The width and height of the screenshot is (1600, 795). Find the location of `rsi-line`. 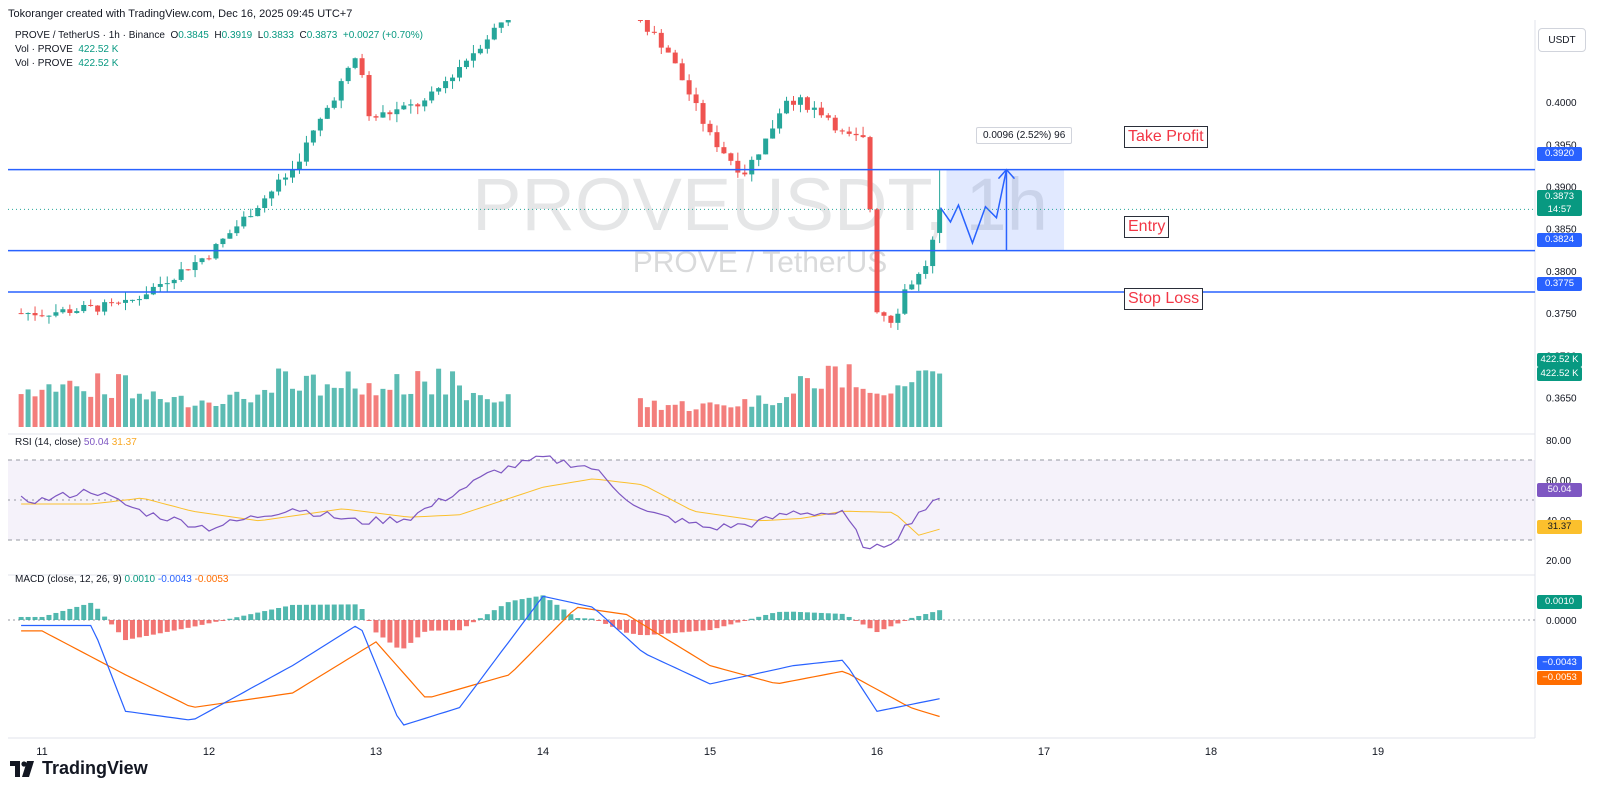

rsi-line is located at coordinates (480, 502).